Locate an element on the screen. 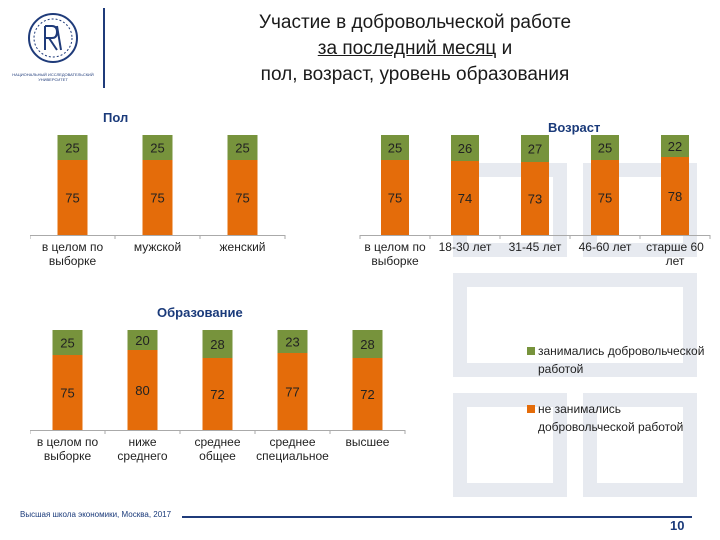 The image size is (720, 540). data-label-not-volunteered: 73 is located at coordinates (535, 199).